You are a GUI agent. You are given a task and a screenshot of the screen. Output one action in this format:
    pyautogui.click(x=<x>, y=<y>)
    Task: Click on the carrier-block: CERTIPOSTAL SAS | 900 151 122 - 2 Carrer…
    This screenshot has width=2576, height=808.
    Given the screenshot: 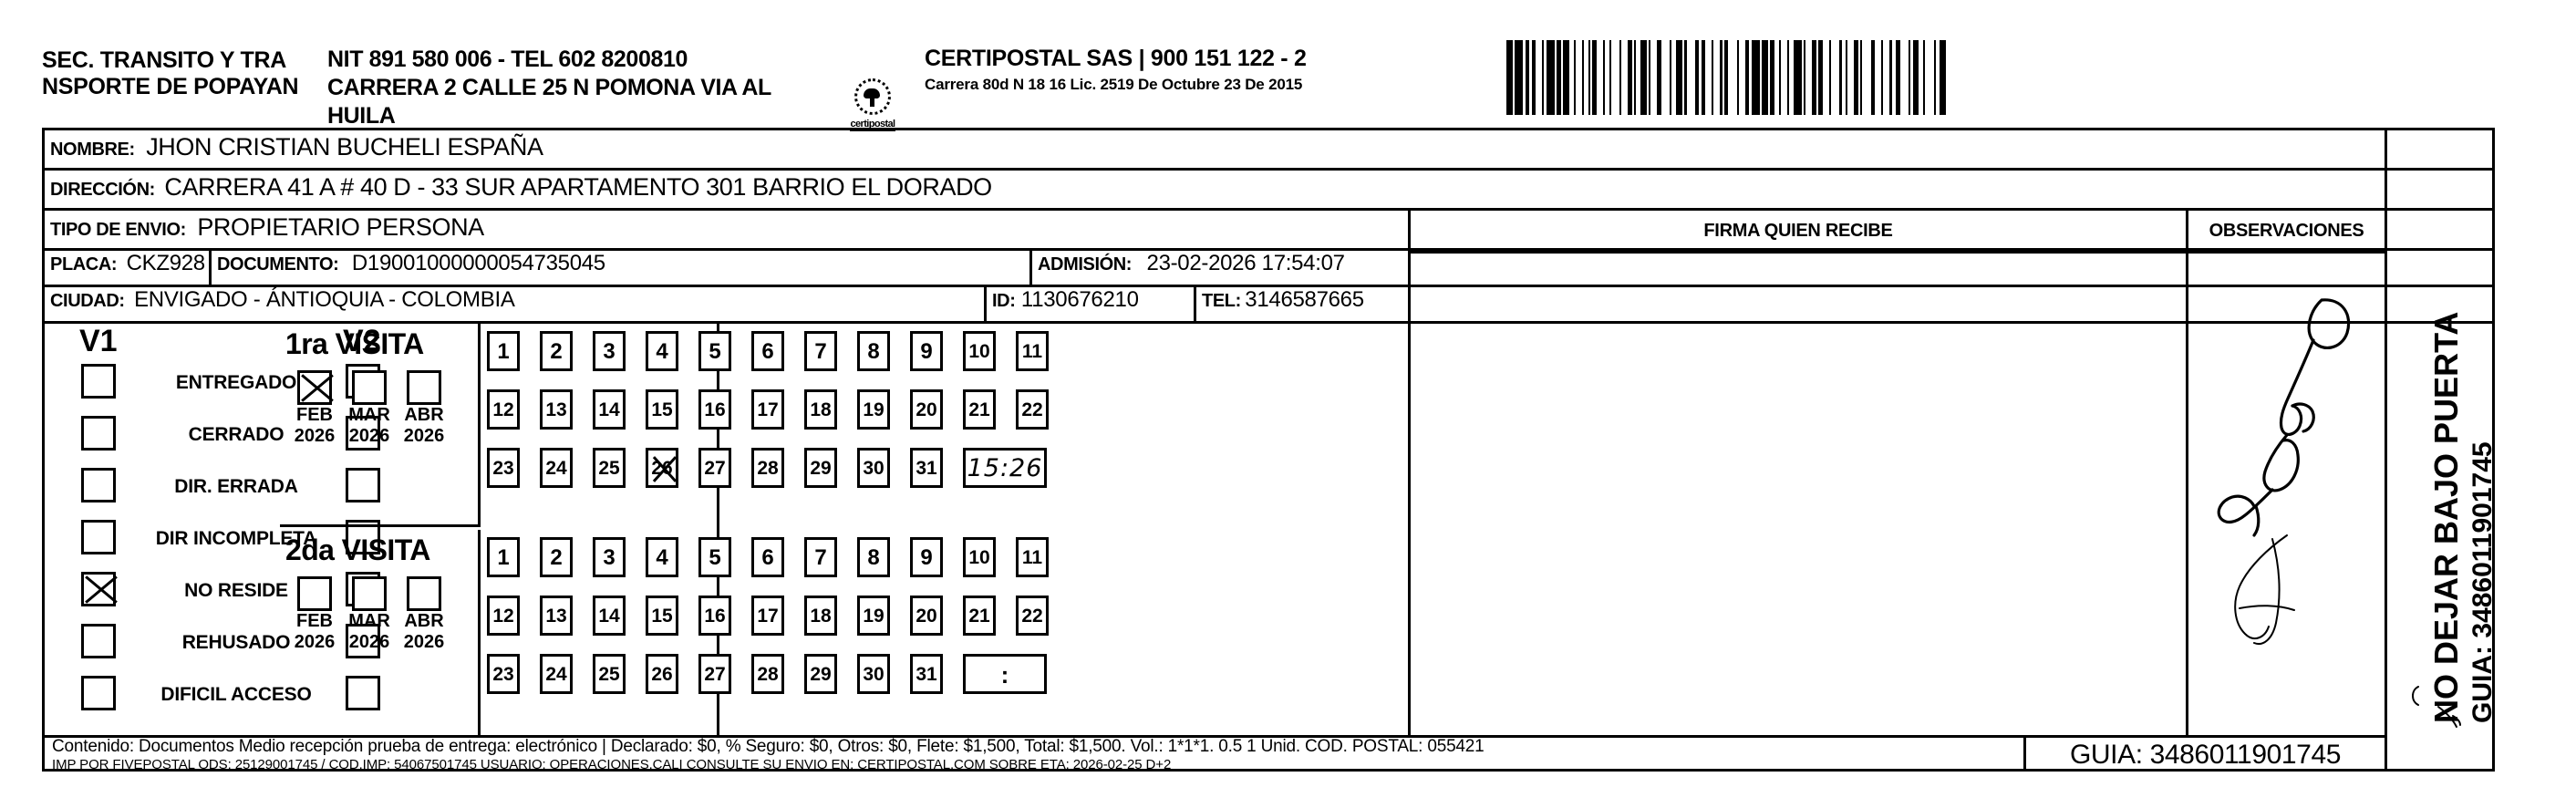 What is the action you would take?
    pyautogui.click(x=1198, y=70)
    